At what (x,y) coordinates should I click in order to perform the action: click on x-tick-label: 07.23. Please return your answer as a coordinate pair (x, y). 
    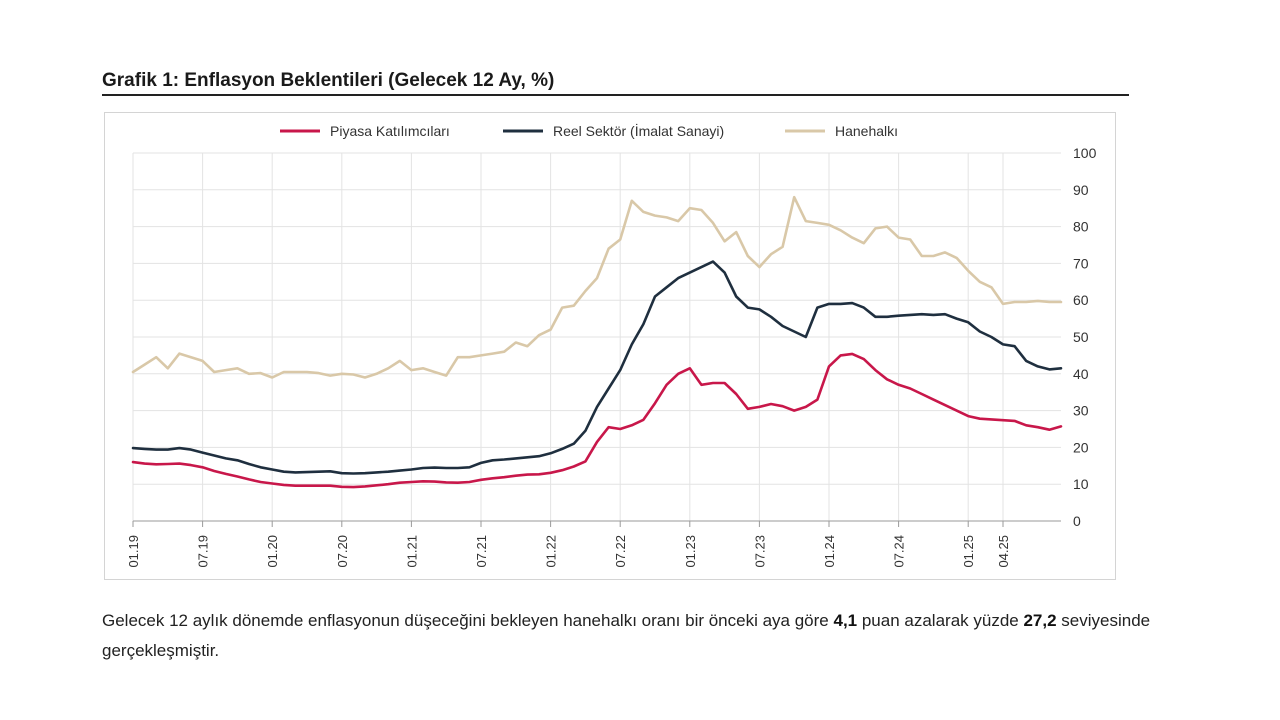
    Looking at the image, I should click on (759, 551).